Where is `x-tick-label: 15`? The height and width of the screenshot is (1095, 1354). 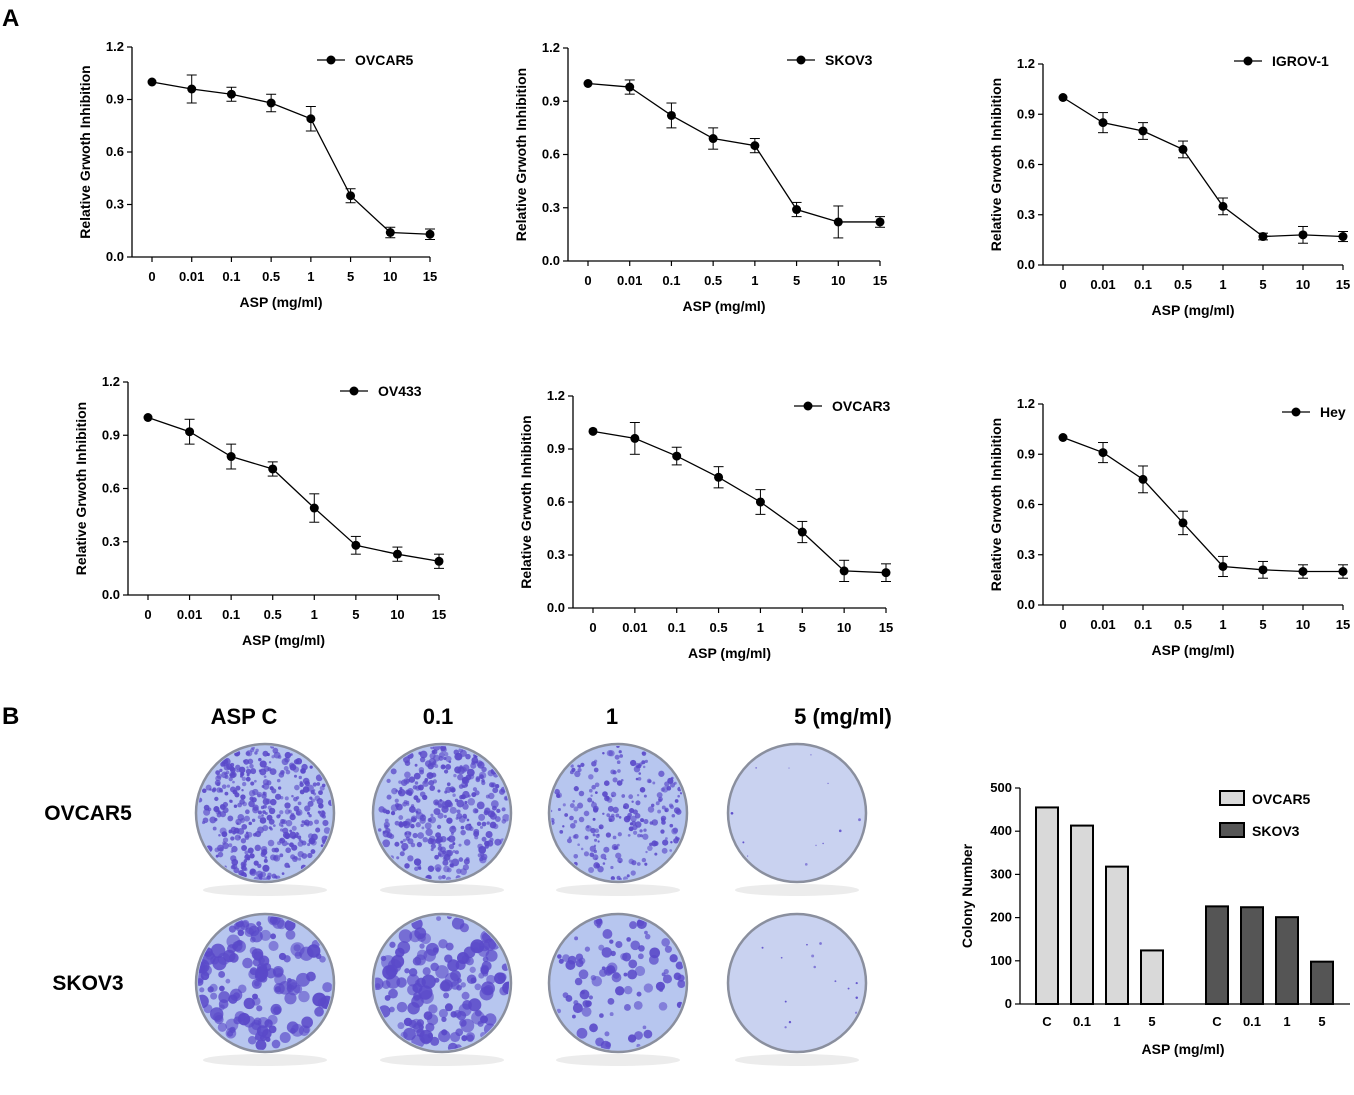 x-tick-label: 15 is located at coordinates (439, 614).